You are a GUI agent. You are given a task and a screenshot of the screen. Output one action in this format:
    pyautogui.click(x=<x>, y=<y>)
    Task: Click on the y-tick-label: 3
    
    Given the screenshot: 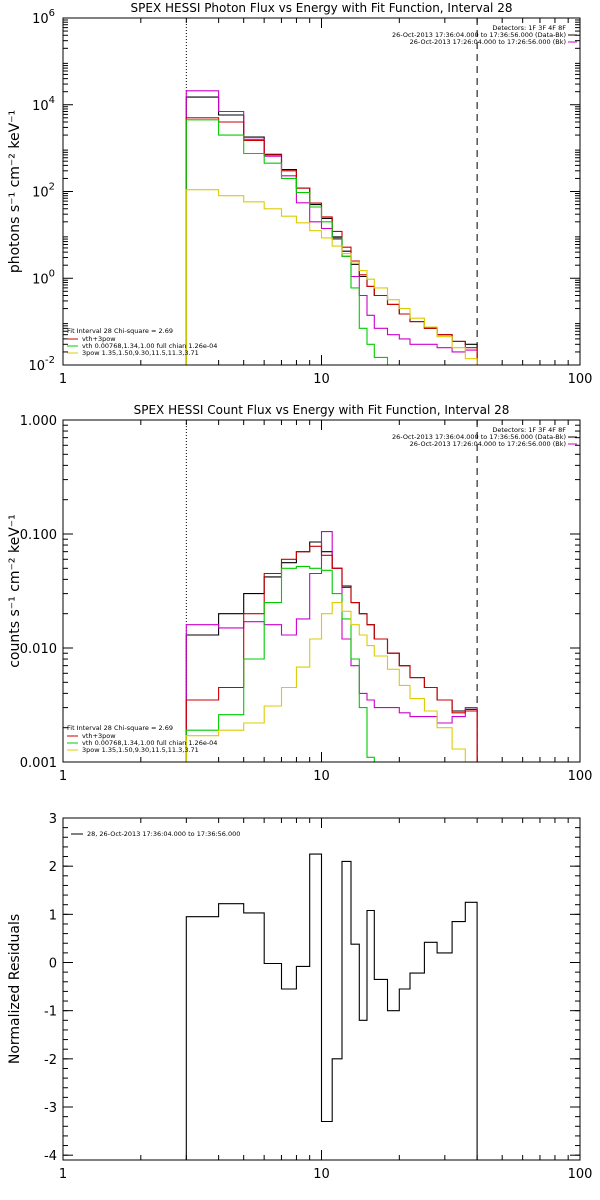 What is the action you would take?
    pyautogui.click(x=53, y=819)
    